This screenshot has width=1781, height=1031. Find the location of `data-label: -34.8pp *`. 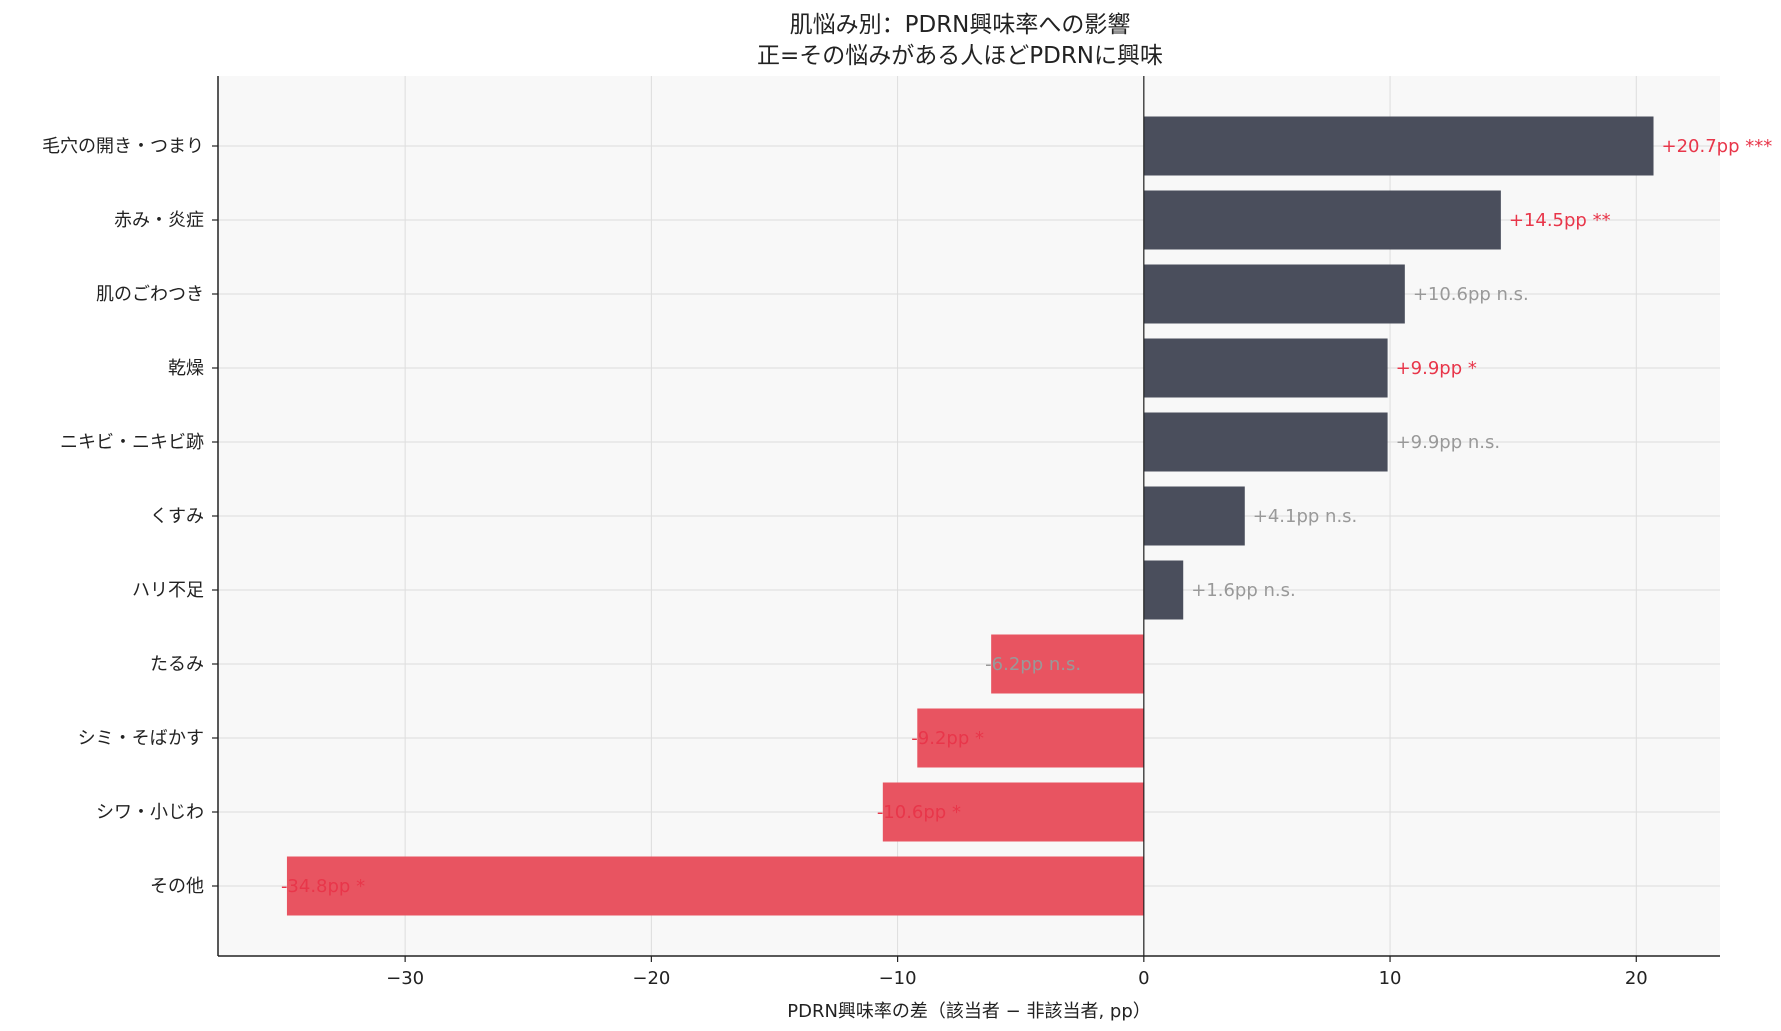

data-label: -34.8pp * is located at coordinates (323, 886).